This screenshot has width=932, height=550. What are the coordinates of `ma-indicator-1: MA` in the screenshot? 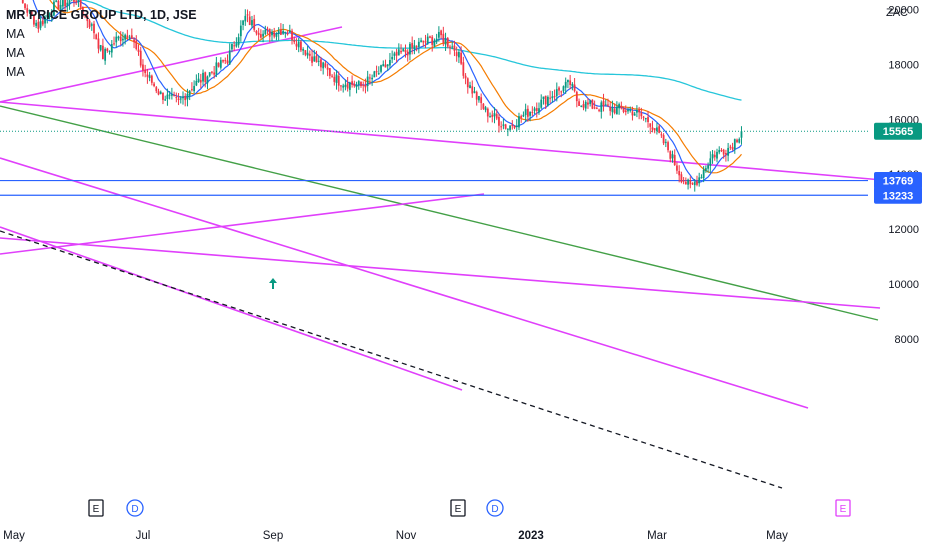 It's located at (15, 34).